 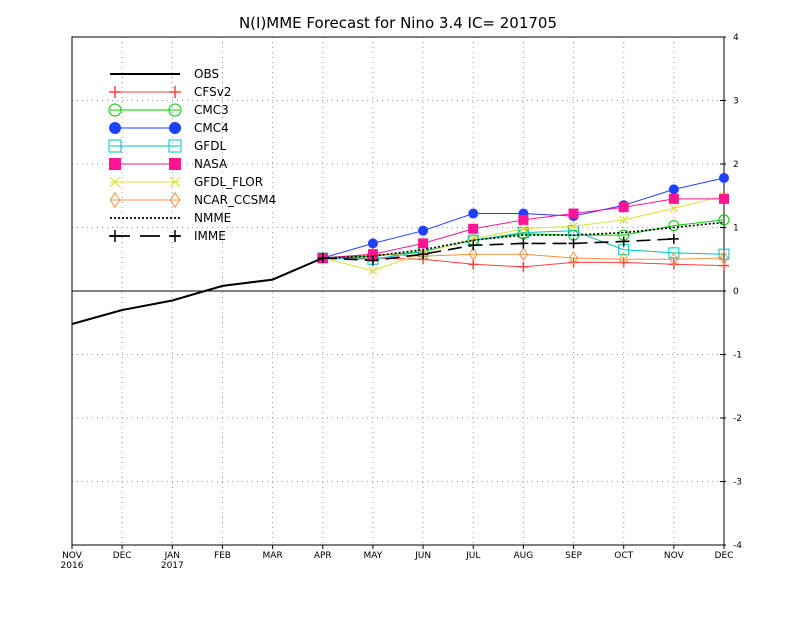 What do you see at coordinates (623, 556) in the screenshot?
I see `x-tick-label-11: OCT` at bounding box center [623, 556].